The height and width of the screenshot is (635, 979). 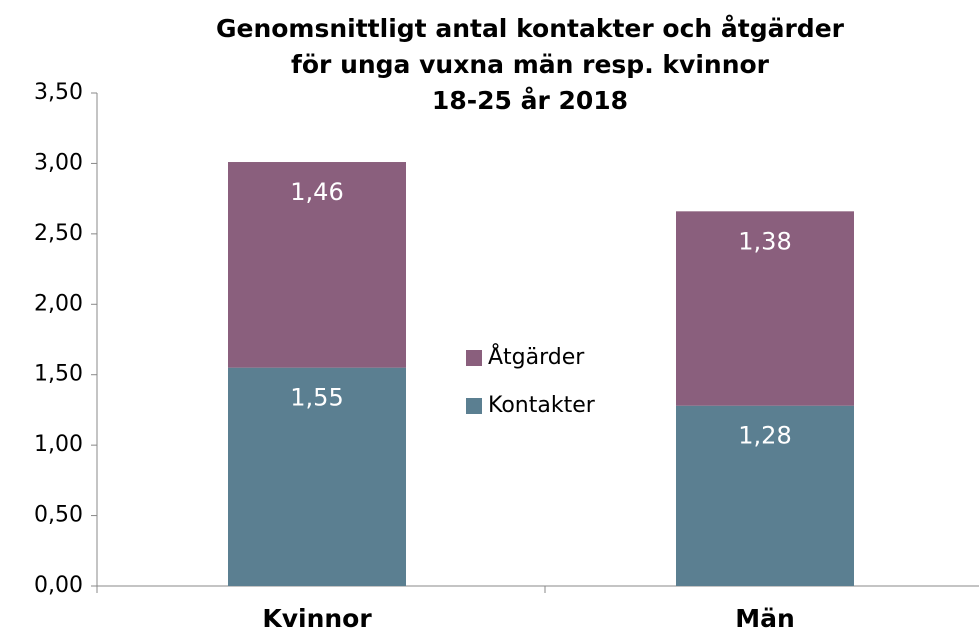 I want to click on legend-label: Åtgärder, so click(x=536, y=356).